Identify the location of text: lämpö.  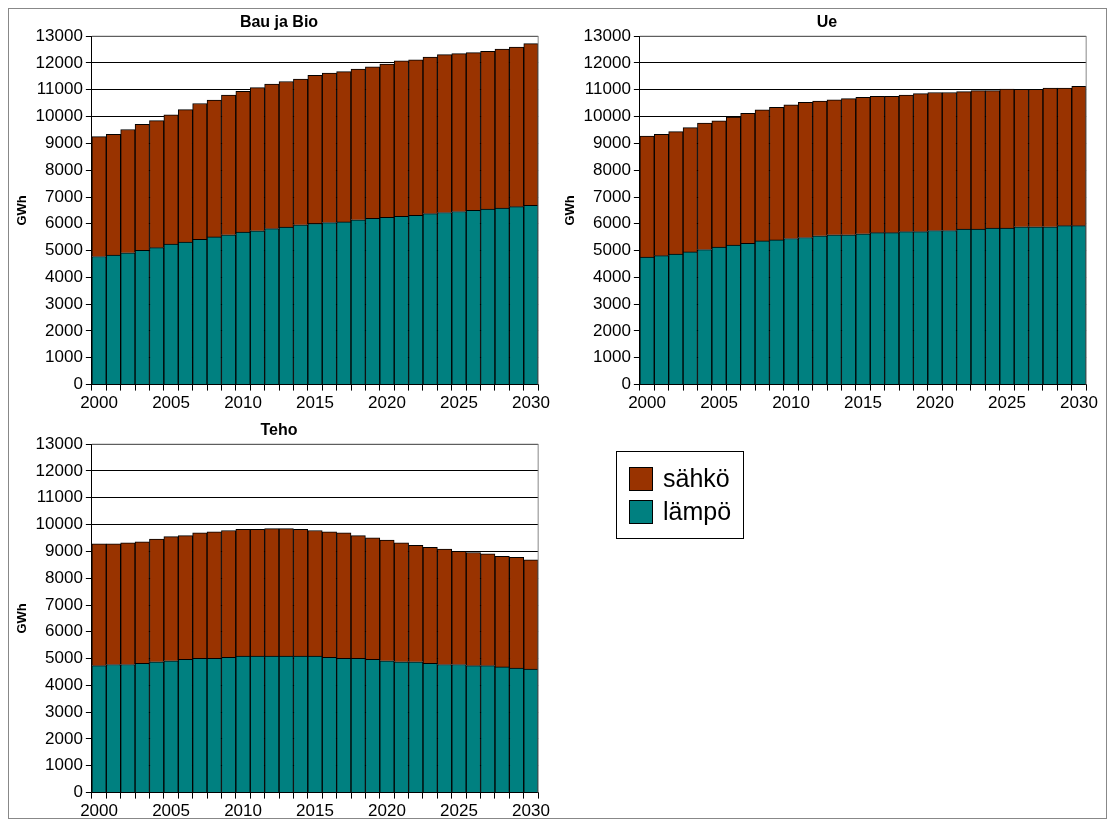
(697, 511).